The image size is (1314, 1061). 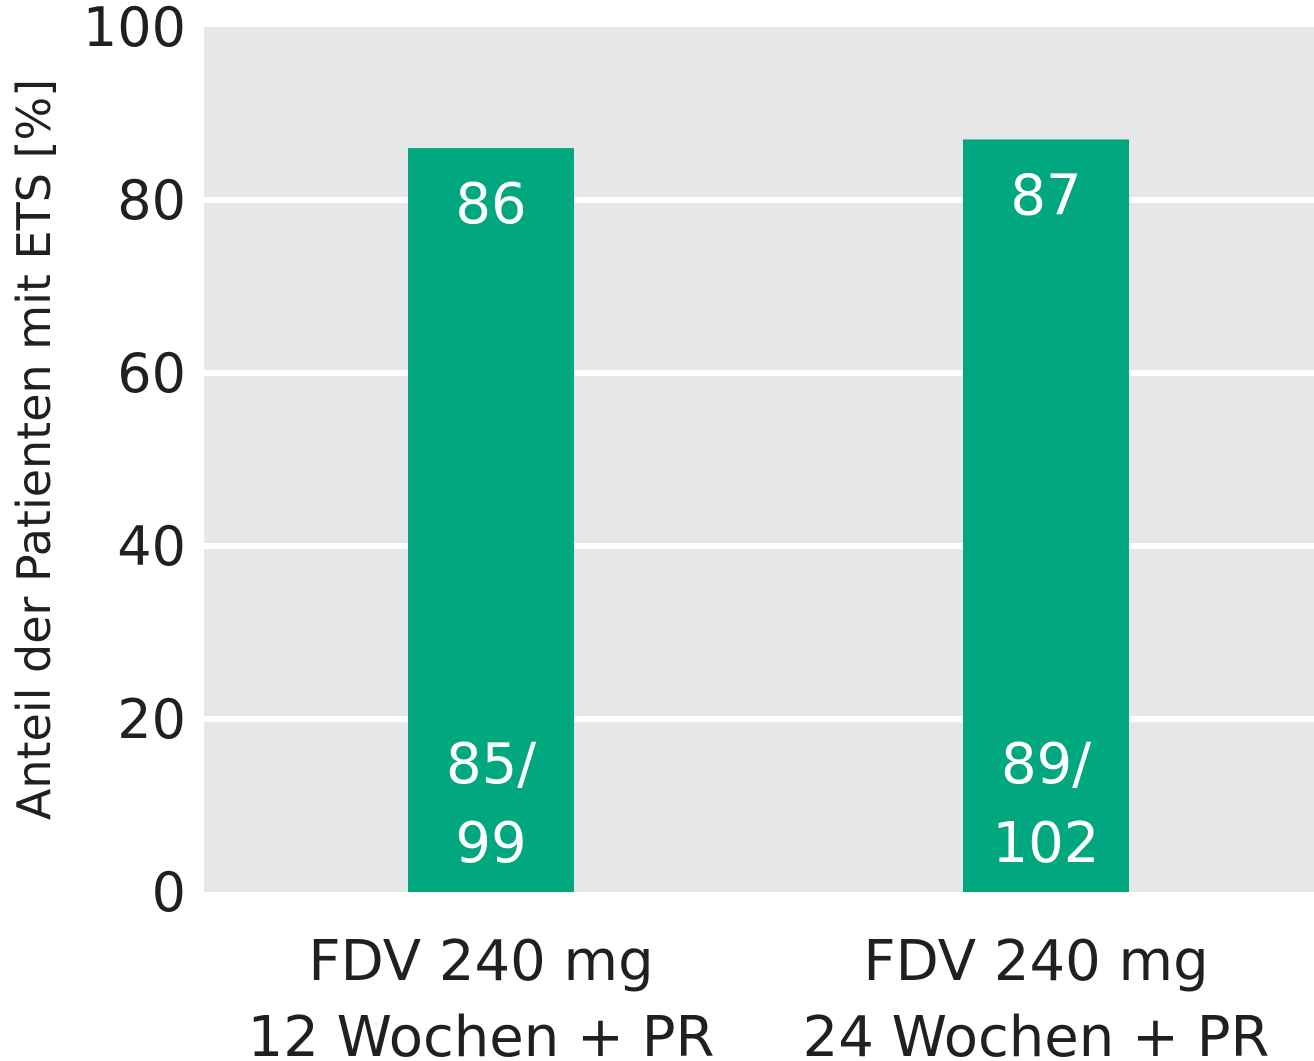 I want to click on x-category-label-line2: 12 Wochen + PR, so click(x=481, y=1033).